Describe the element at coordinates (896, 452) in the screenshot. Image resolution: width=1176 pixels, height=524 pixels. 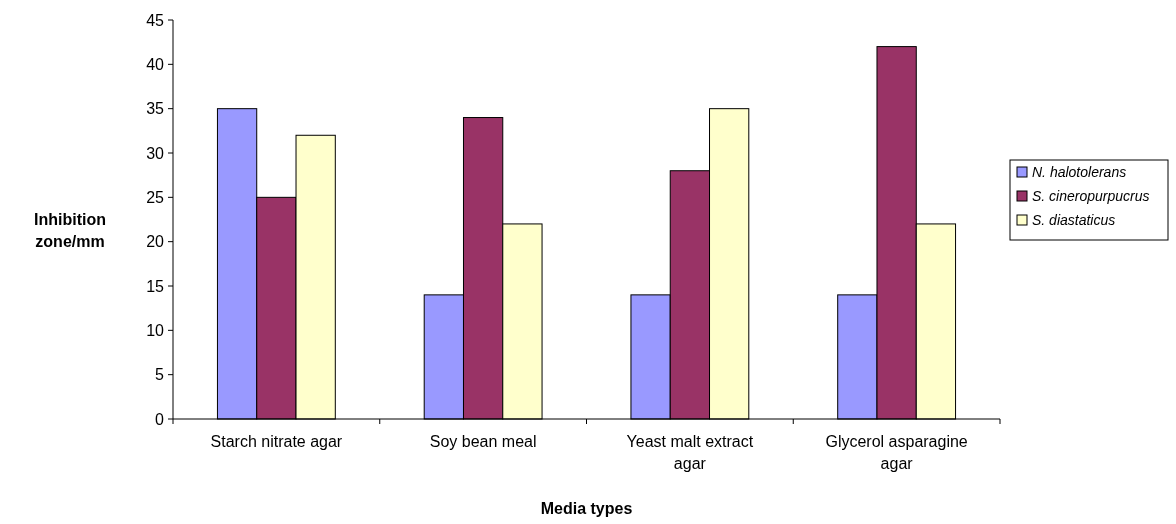
I see `x-tick-label: Glycerol asparagine agar` at that location.